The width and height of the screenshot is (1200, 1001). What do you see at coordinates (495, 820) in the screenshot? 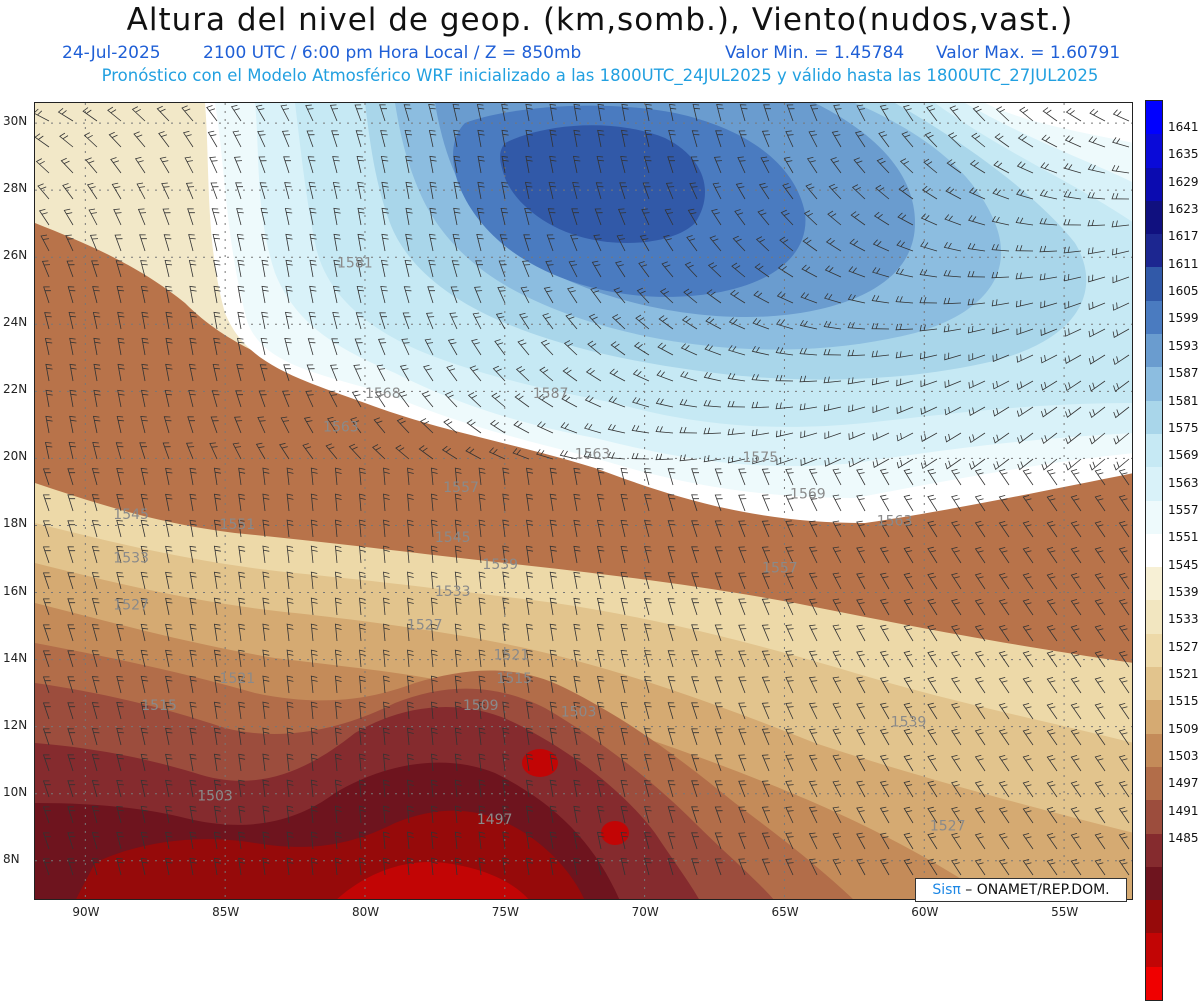
I see `contour-label: 1497` at bounding box center [495, 820].